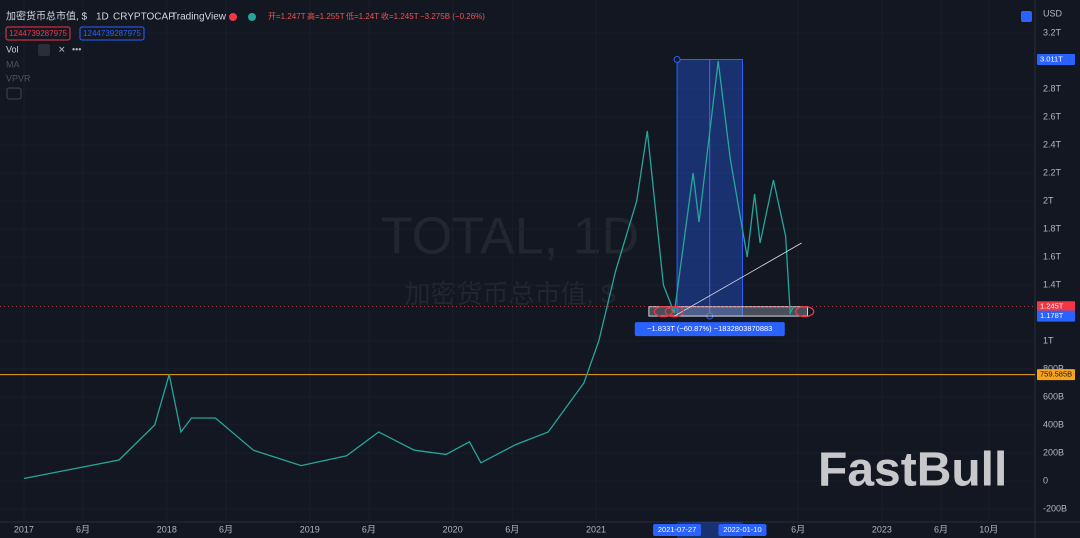 The image size is (1080, 538). What do you see at coordinates (400, 16) in the screenshot?
I see `ohlc-close: 收=1.245T` at bounding box center [400, 16].